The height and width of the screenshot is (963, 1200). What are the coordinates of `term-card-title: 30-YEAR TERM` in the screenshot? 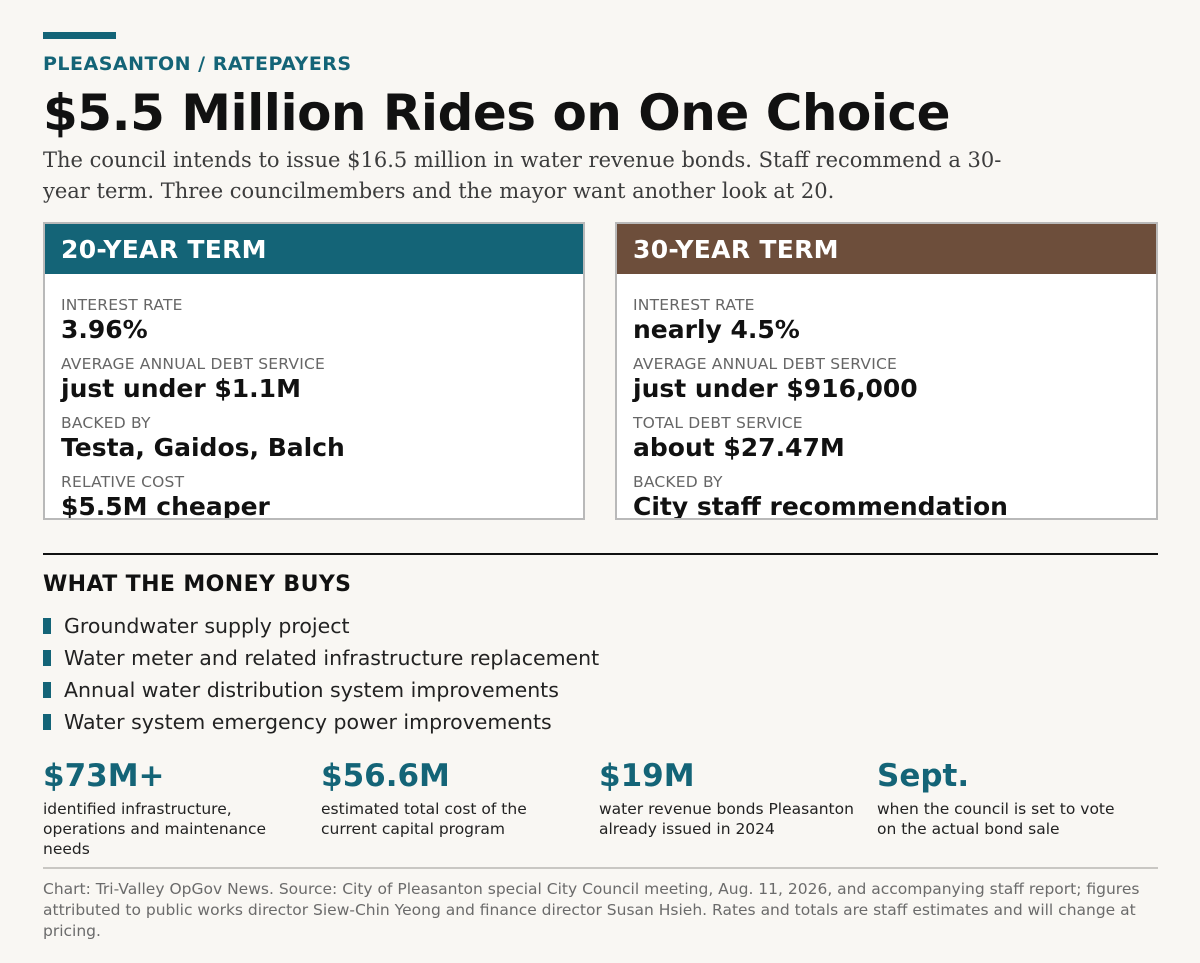 It's located at (886, 249).